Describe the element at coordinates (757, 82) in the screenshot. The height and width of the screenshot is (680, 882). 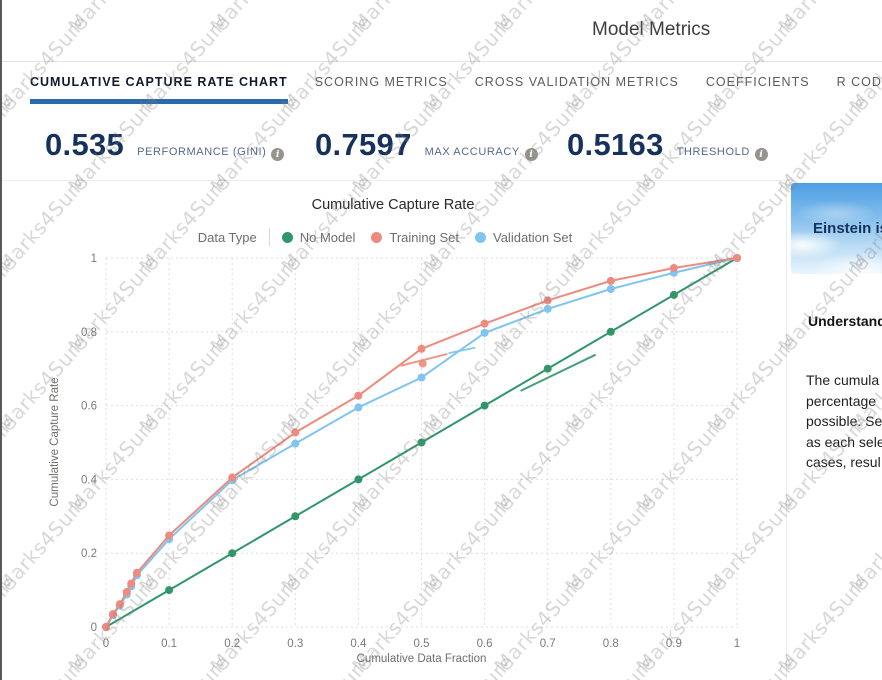
I see `tab-coefficients: COEFFICIENTS` at that location.